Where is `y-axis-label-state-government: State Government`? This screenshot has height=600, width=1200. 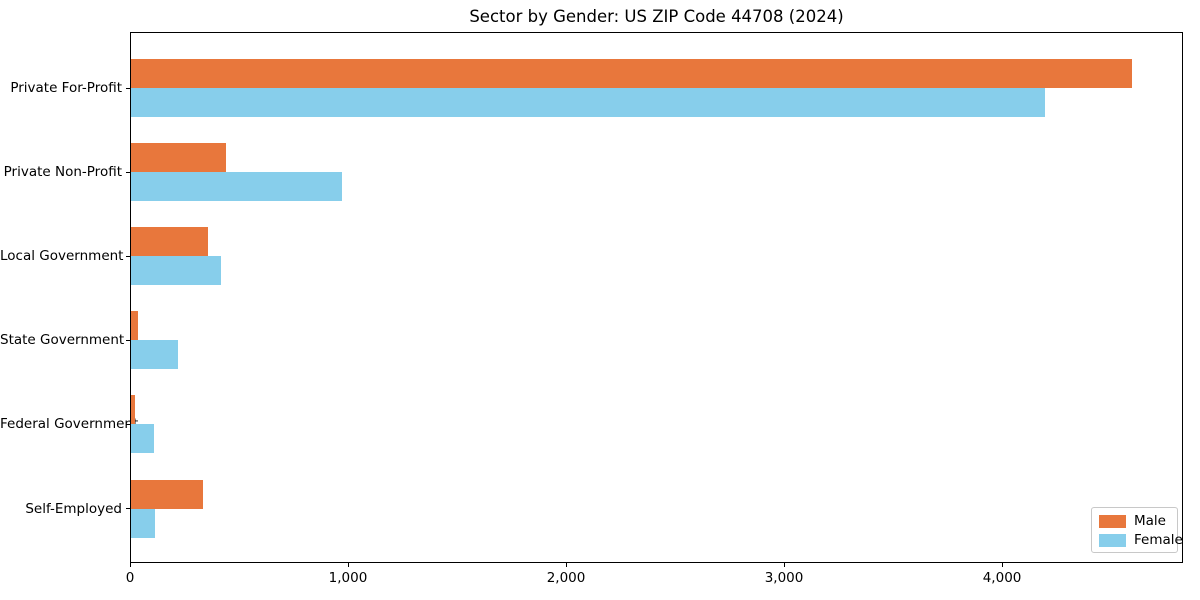
y-axis-label-state-government: State Government is located at coordinates (62, 340).